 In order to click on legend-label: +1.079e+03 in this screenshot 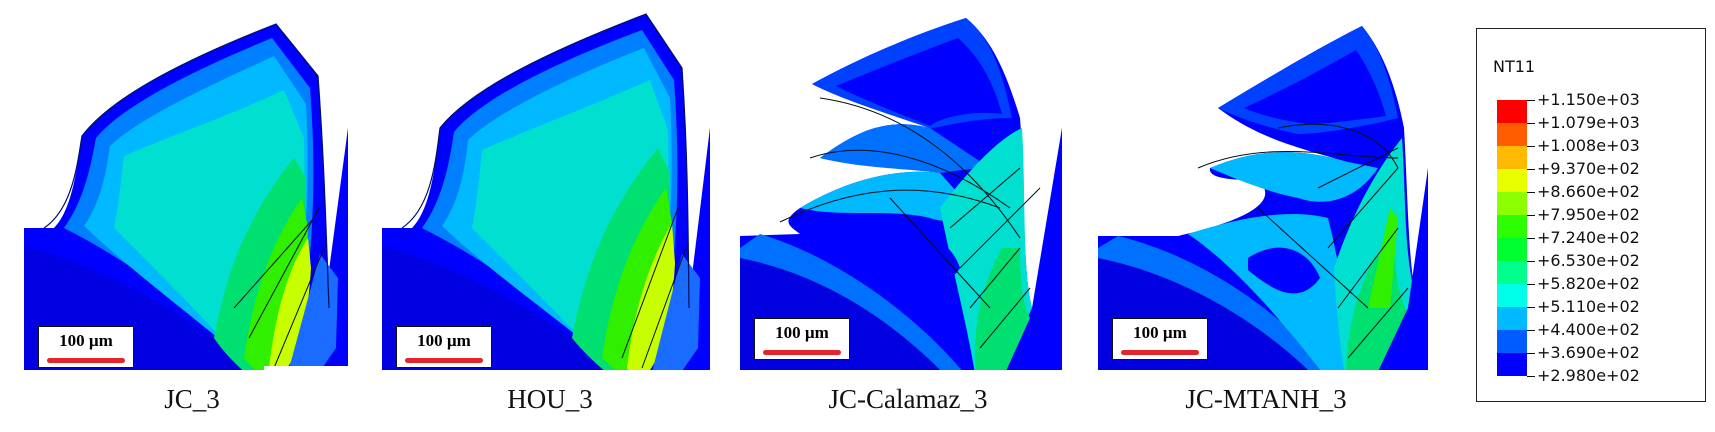, I will do `click(1588, 122)`.